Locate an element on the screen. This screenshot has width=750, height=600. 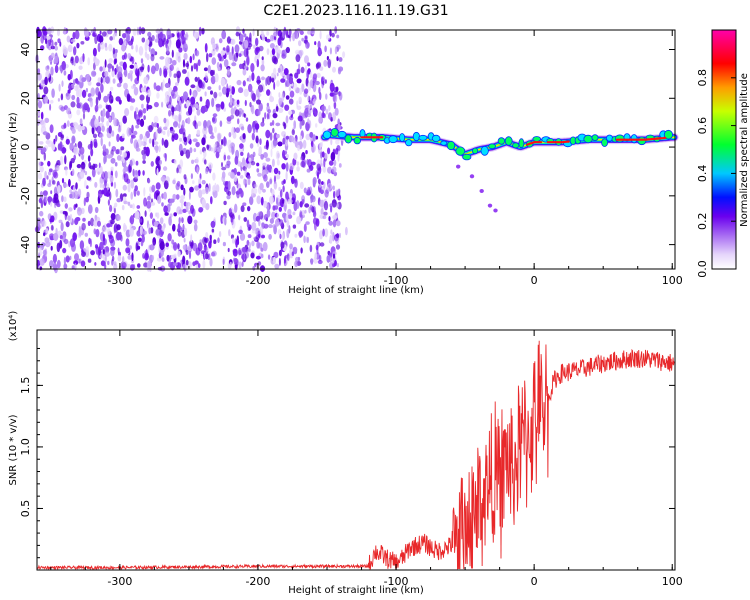
tail-blob is located at coordinates (481, 191).